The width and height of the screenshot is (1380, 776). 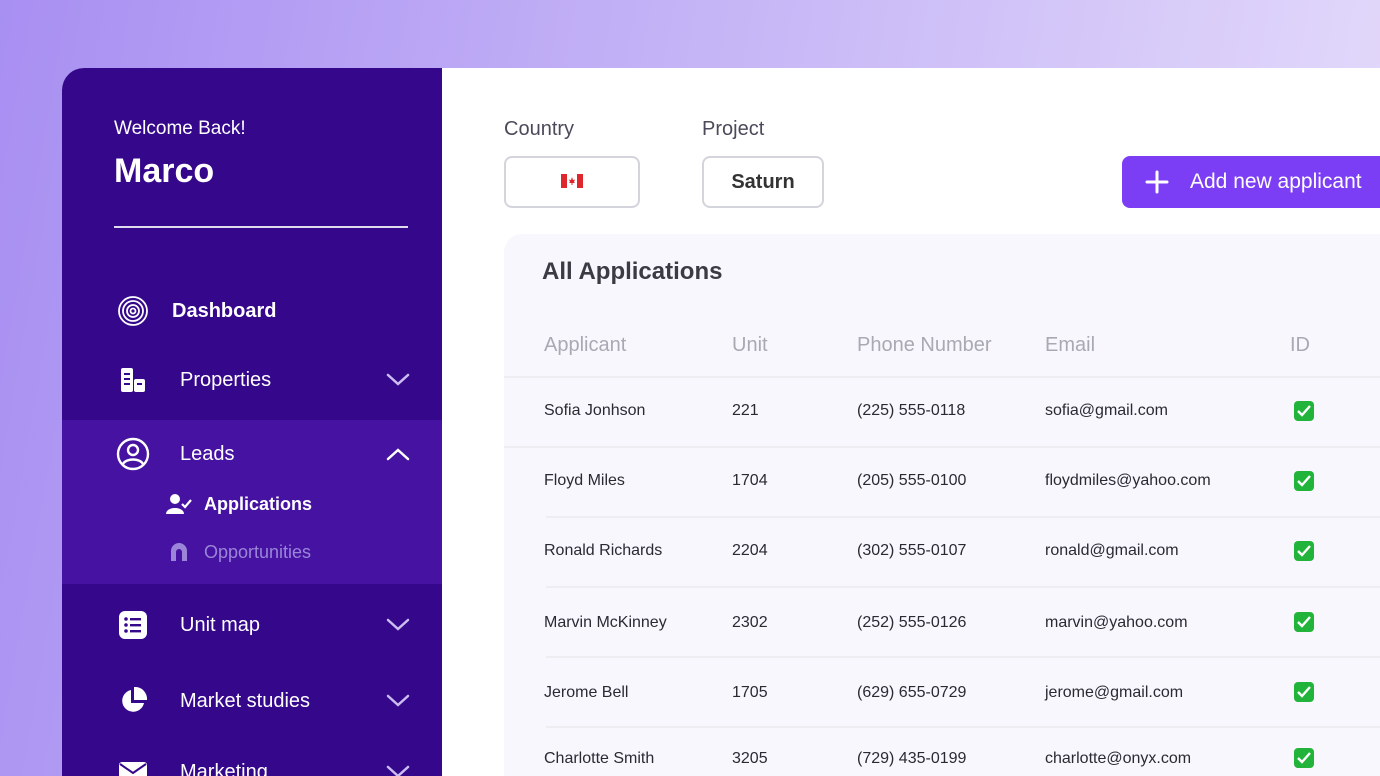 What do you see at coordinates (586, 692) in the screenshot?
I see `cell-applicant: Jerome Bell` at bounding box center [586, 692].